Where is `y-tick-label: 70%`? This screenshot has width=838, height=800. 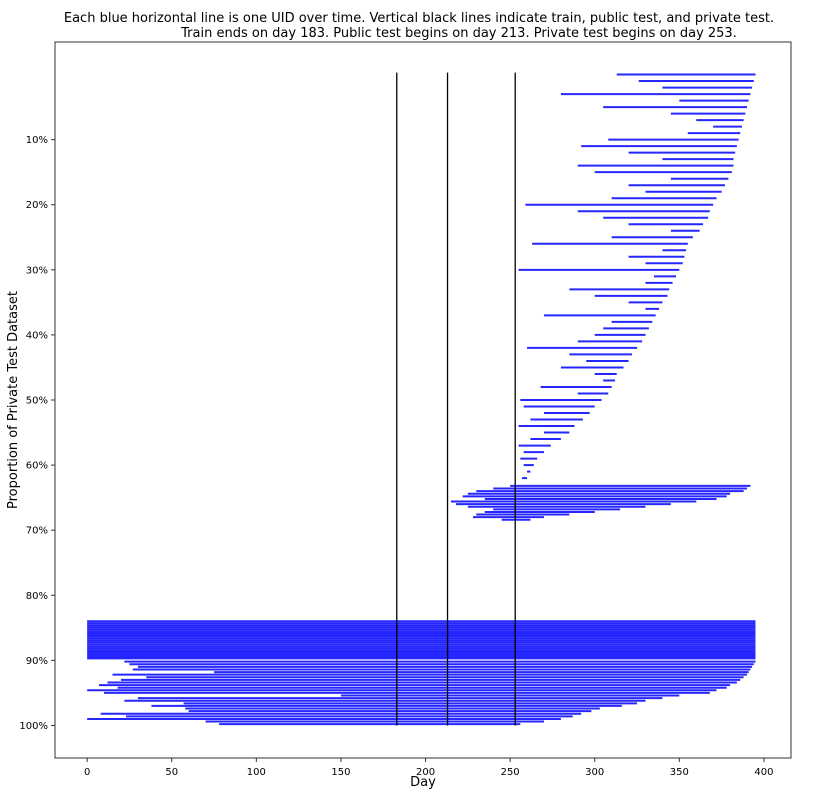
y-tick-label: 70% is located at coordinates (37, 531).